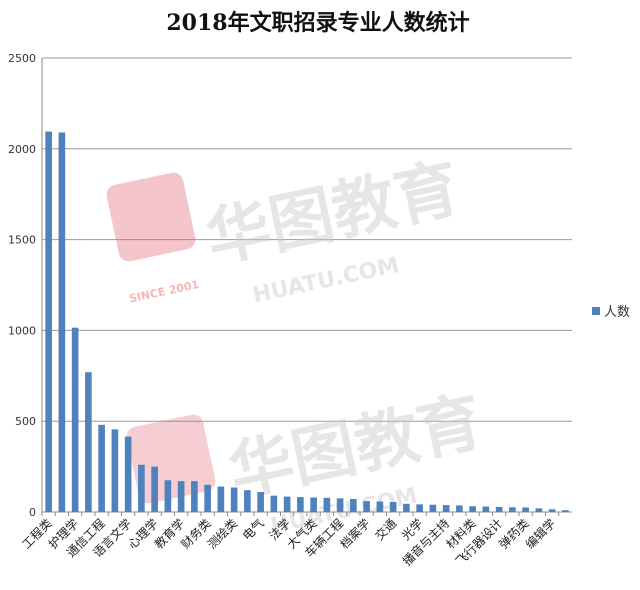 The height and width of the screenshot is (590, 640). Describe the element at coordinates (22, 240) in the screenshot. I see `y-tick-label: 1500` at that location.